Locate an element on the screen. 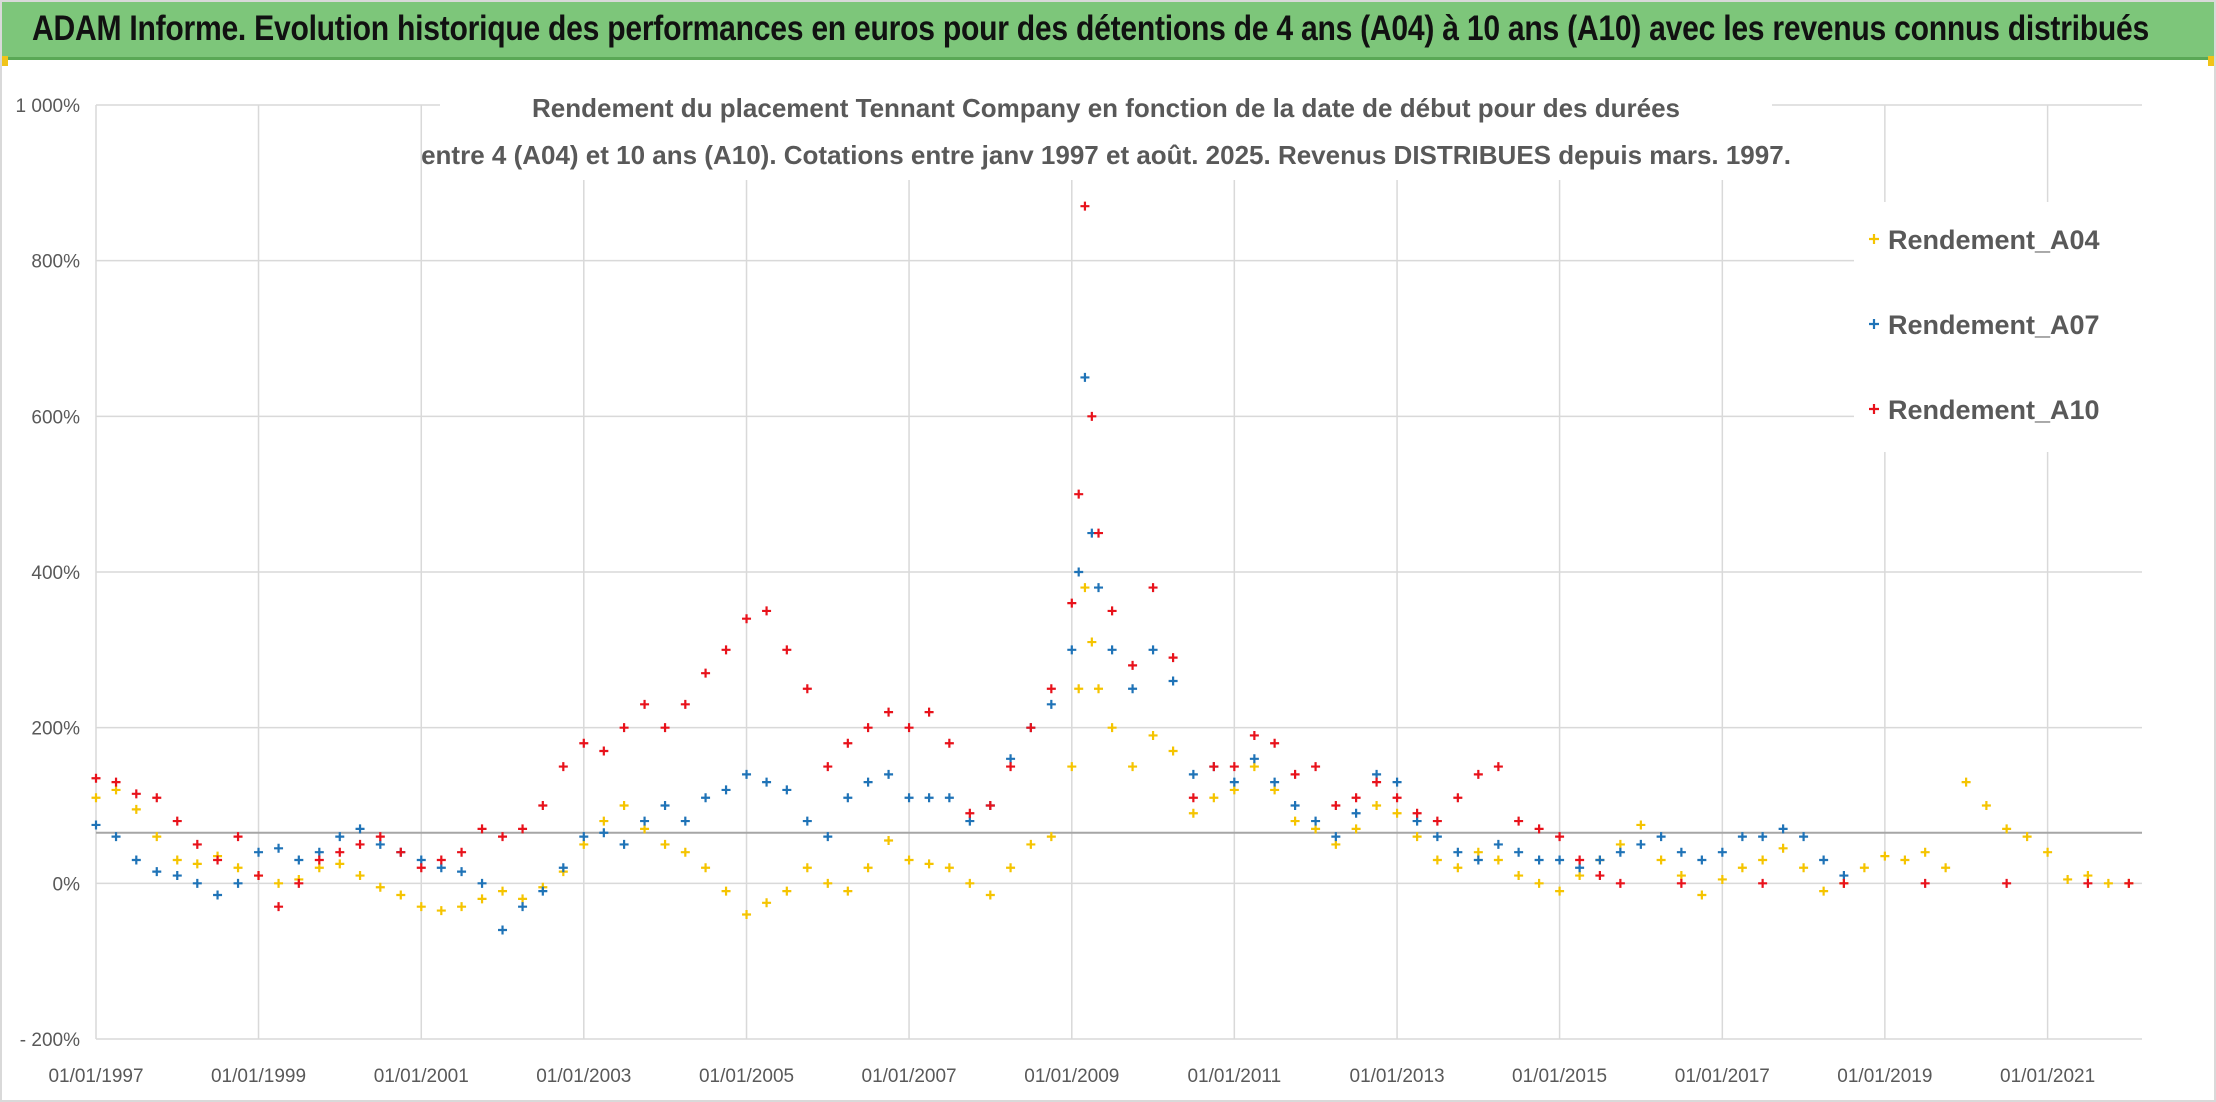  y-tick-label: 800% is located at coordinates (55, 262).